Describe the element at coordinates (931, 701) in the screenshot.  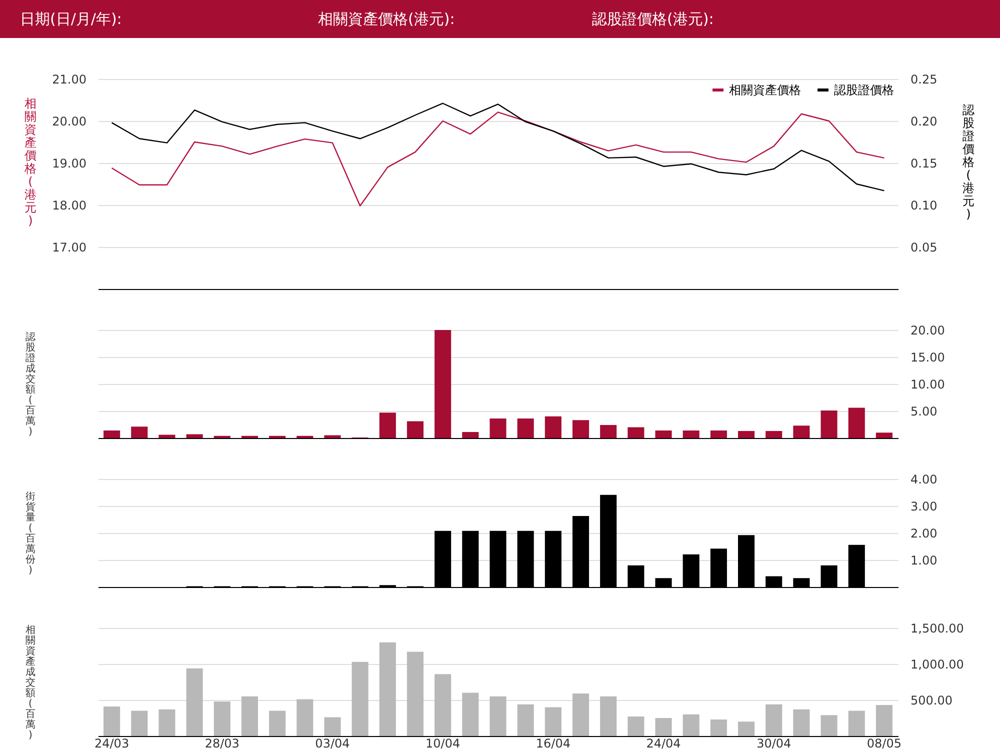
I see `y-tick-label: 500.00` at that location.